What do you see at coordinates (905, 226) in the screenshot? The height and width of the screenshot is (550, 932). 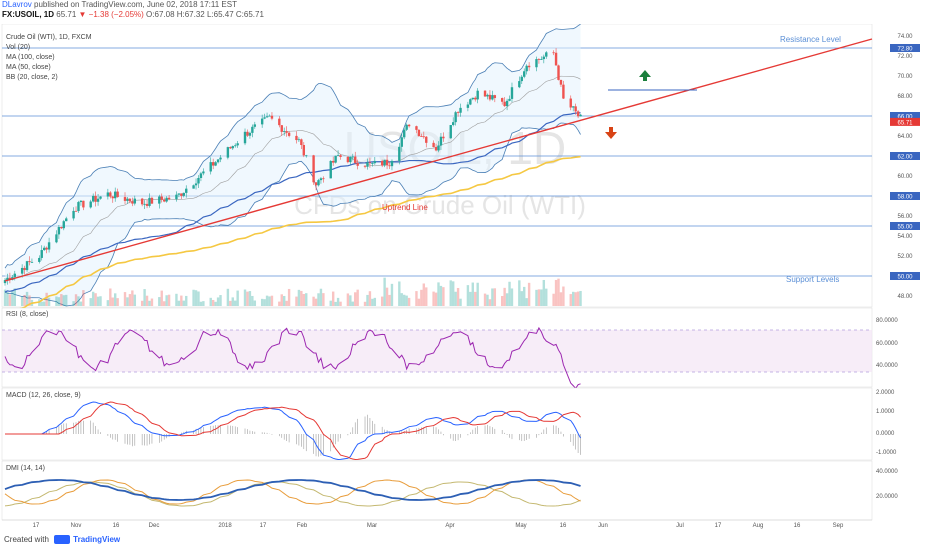 I see `level-badge` at bounding box center [905, 226].